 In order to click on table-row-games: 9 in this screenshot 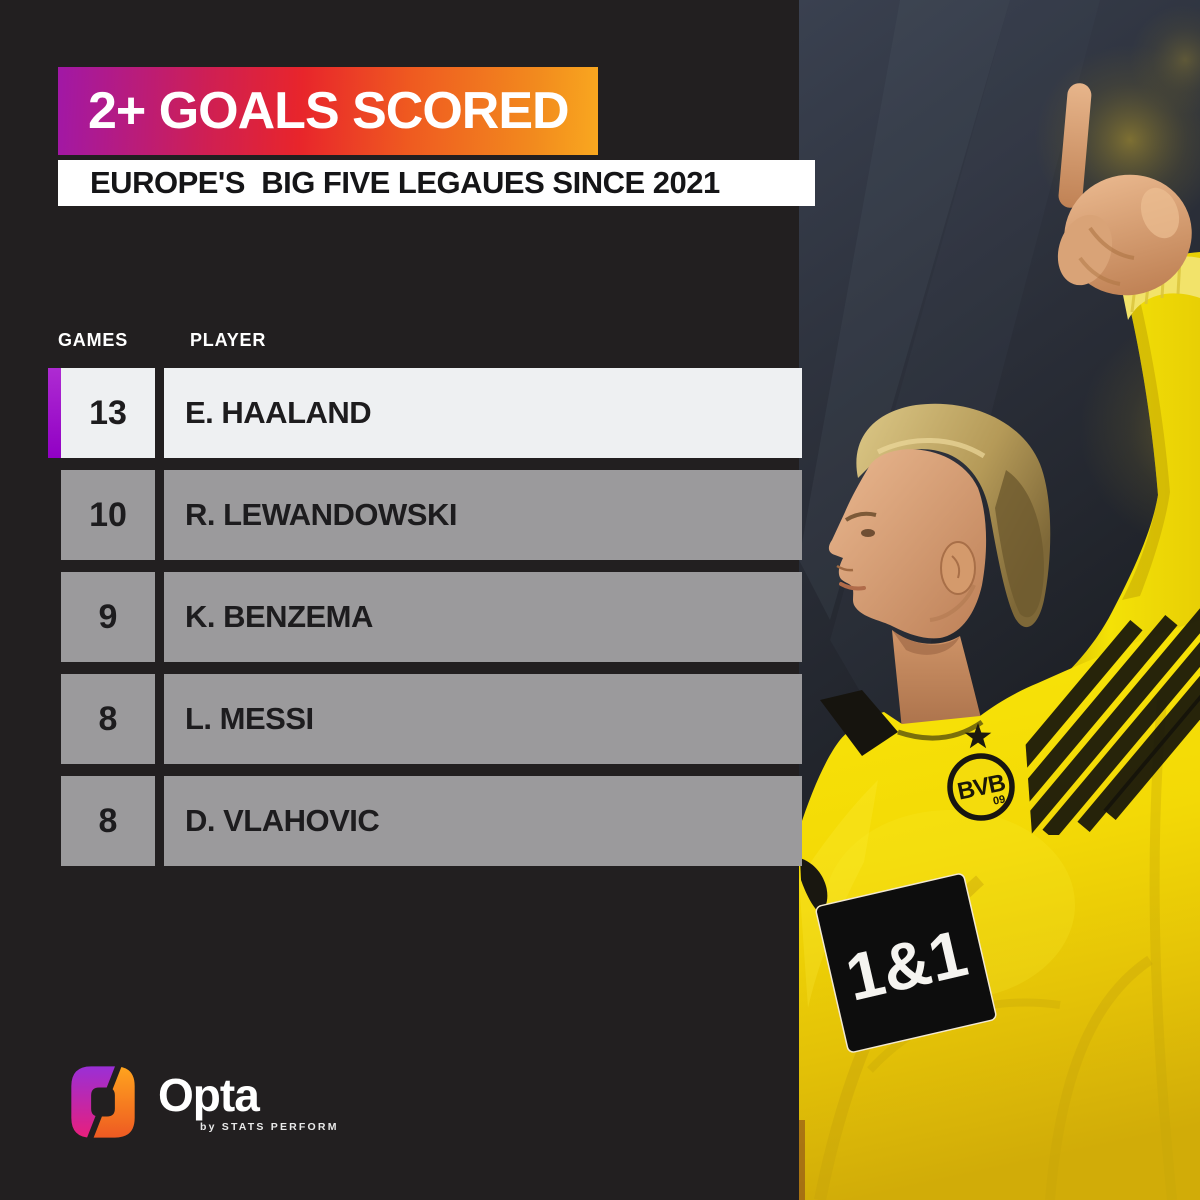, I will do `click(108, 617)`.